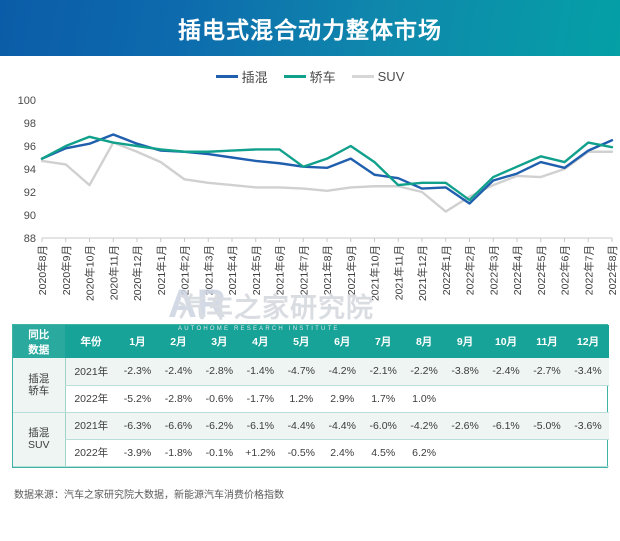 This screenshot has height=541, width=620. Describe the element at coordinates (612, 270) in the screenshot. I see `svg-text: 2022年8月` at that location.